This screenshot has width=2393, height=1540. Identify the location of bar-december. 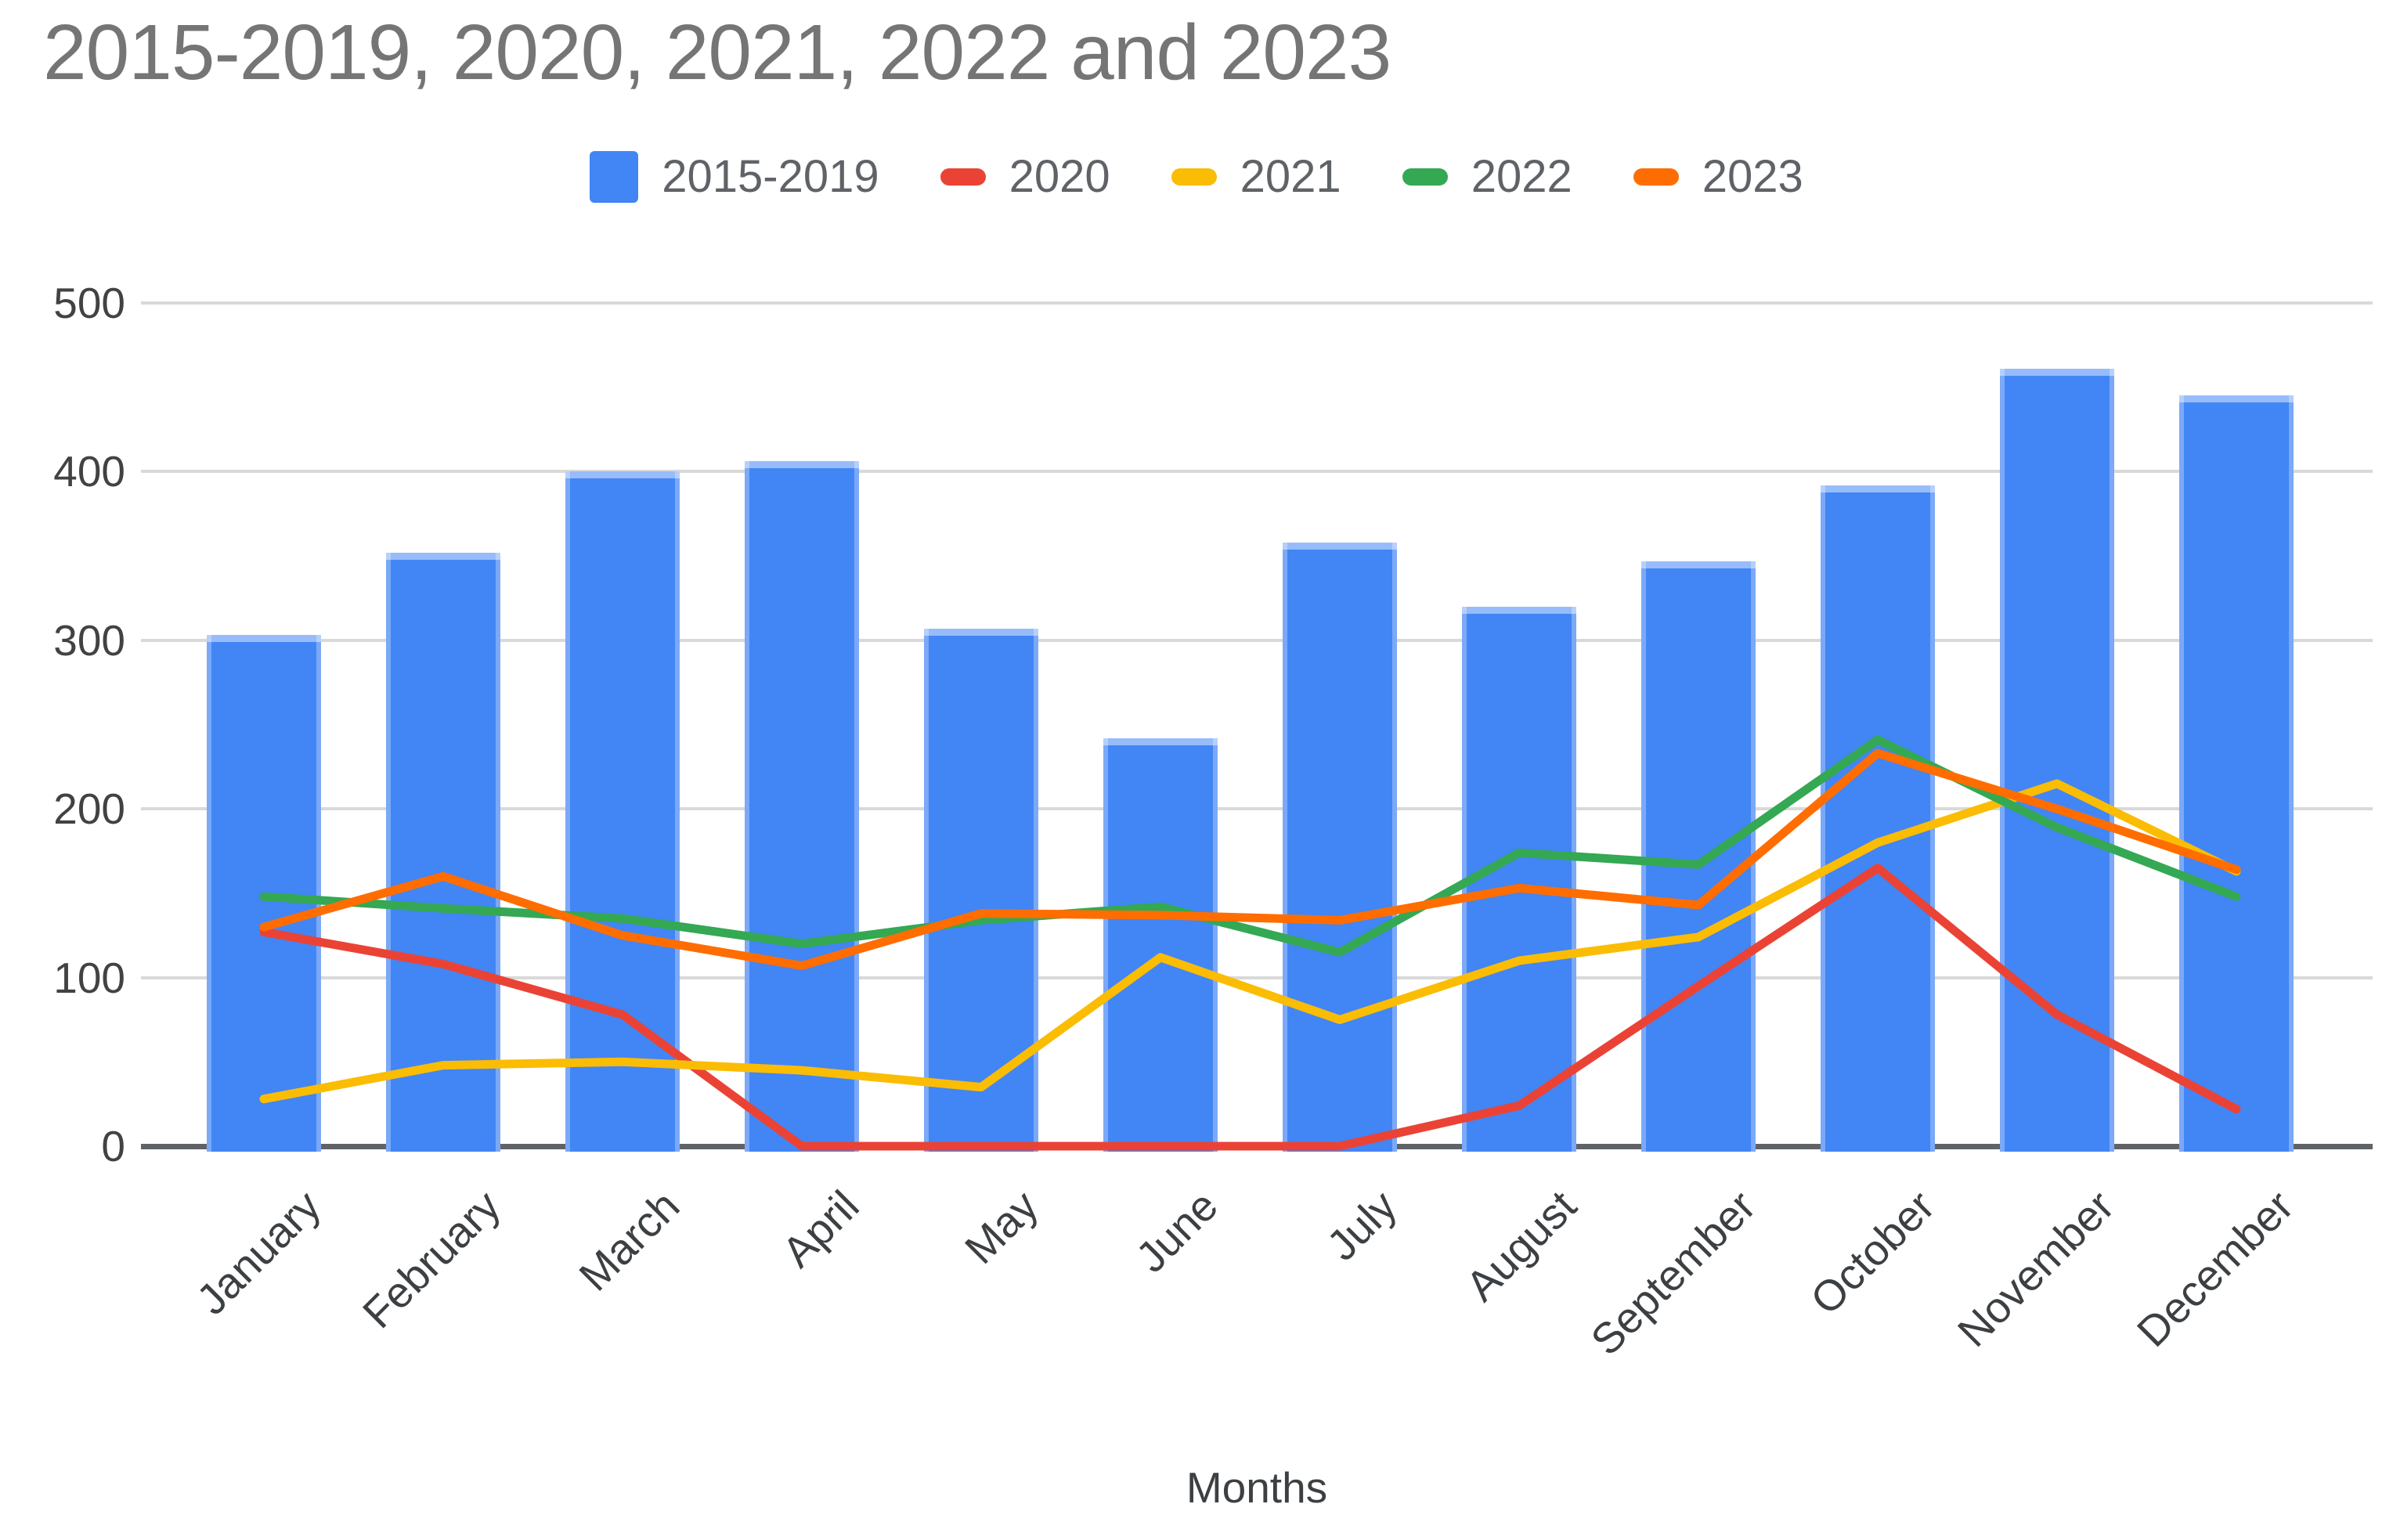
(2236, 773).